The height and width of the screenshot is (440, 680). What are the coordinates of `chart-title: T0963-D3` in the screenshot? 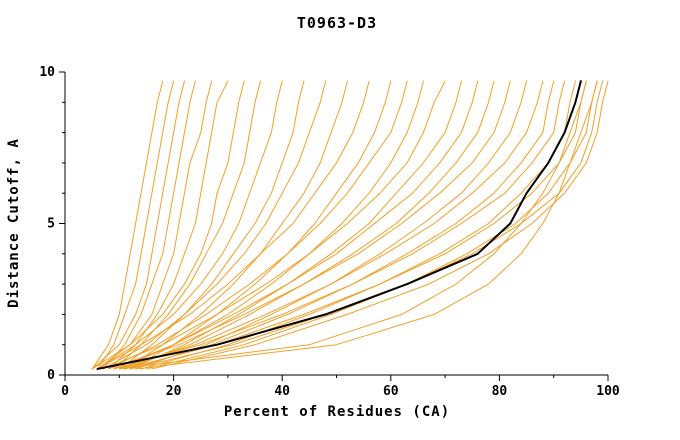 It's located at (337, 23).